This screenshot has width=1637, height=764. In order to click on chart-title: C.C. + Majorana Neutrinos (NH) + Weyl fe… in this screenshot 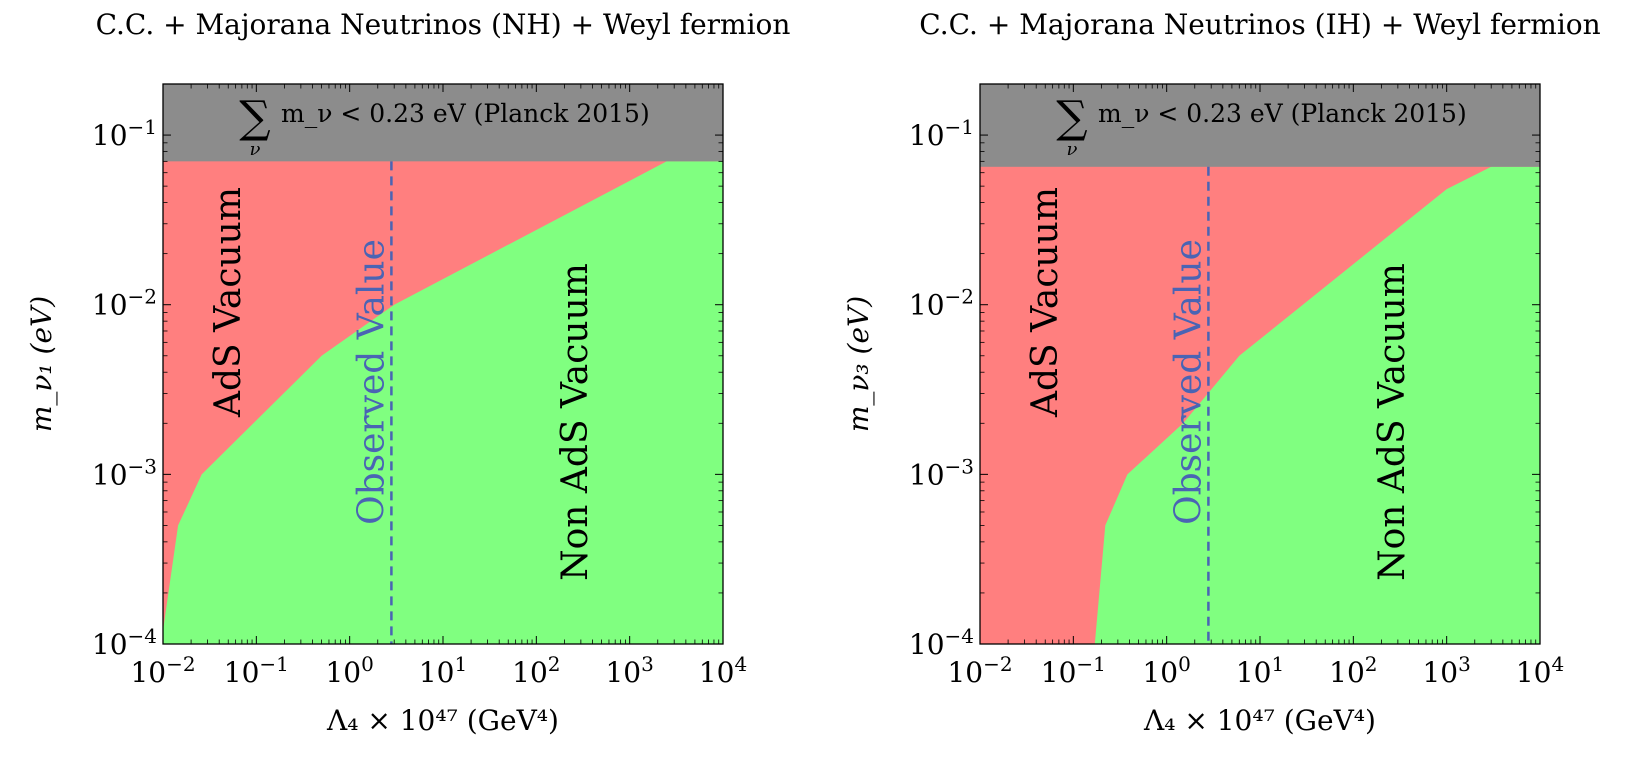, I will do `click(443, 24)`.